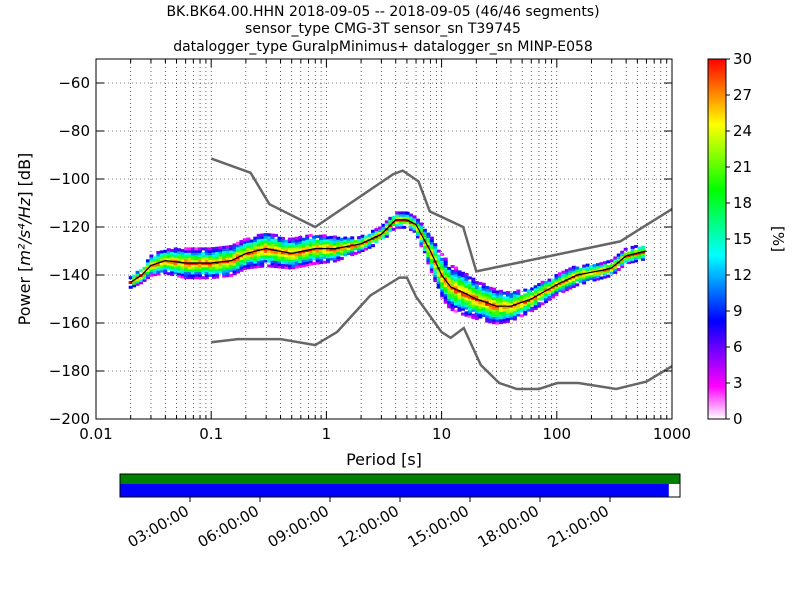 Image resolution: width=800 pixels, height=604 pixels. Describe the element at coordinates (742, 95) in the screenshot. I see `colorbar-tick-label: 27` at that location.